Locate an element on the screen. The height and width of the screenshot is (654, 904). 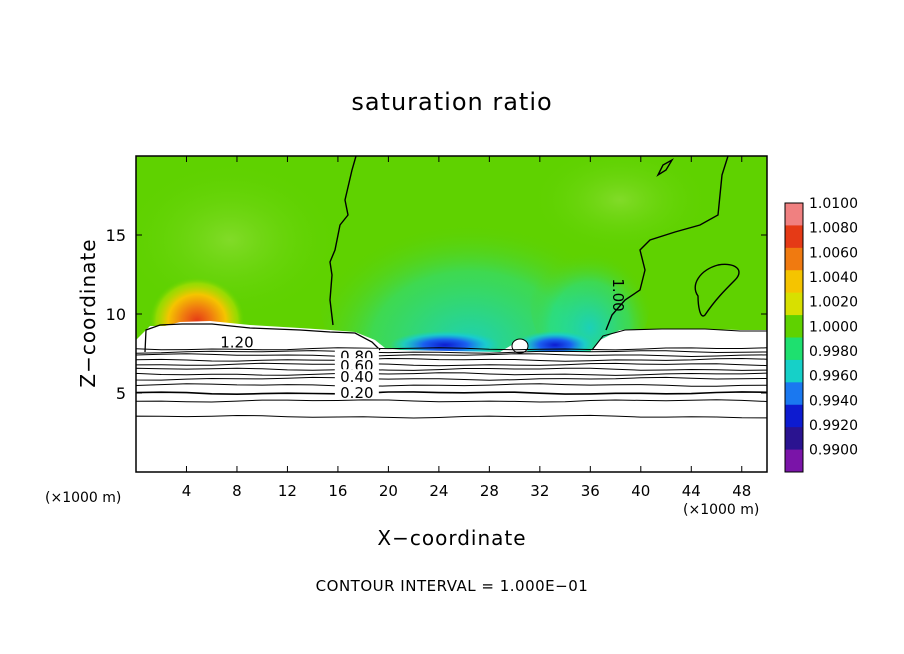
x-axis-label: X−coordinate is located at coordinates (452, 538).